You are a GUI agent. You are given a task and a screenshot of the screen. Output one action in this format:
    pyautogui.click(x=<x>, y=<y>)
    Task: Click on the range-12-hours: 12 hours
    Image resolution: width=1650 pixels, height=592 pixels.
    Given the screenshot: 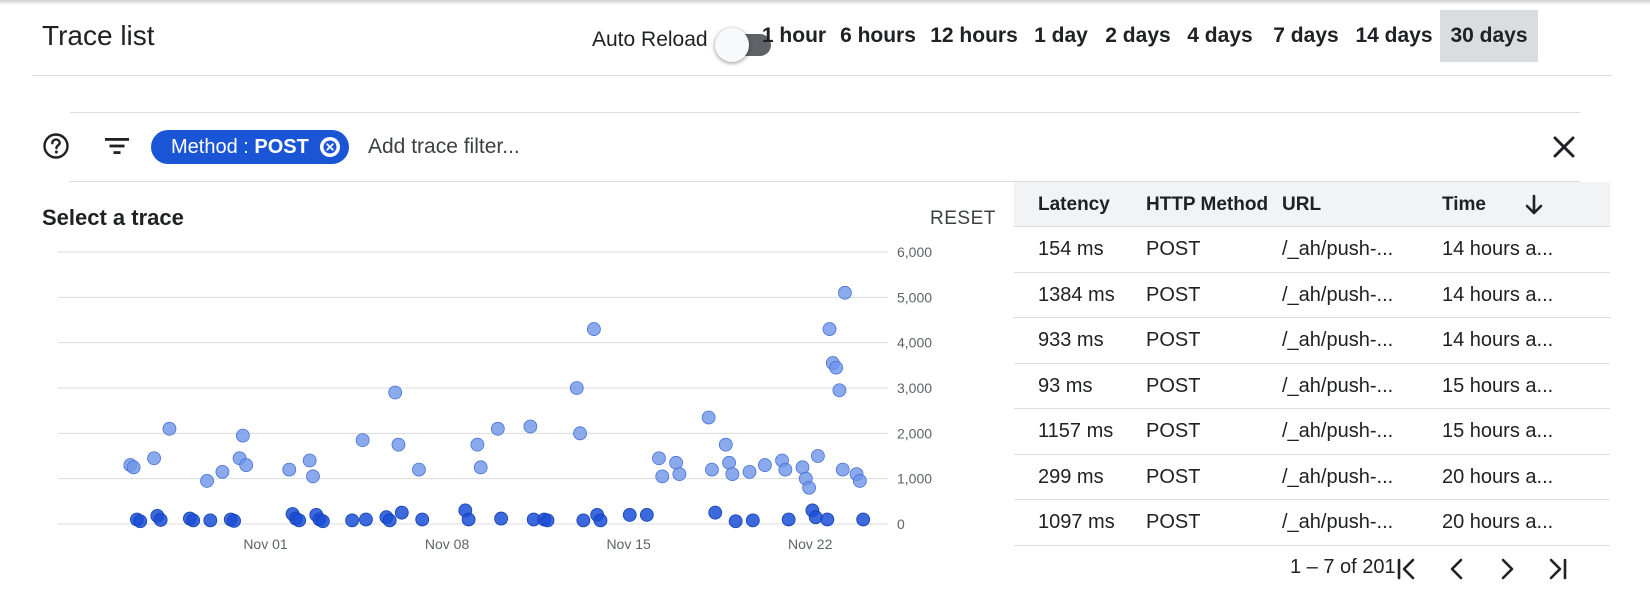 What is the action you would take?
    pyautogui.click(x=974, y=35)
    